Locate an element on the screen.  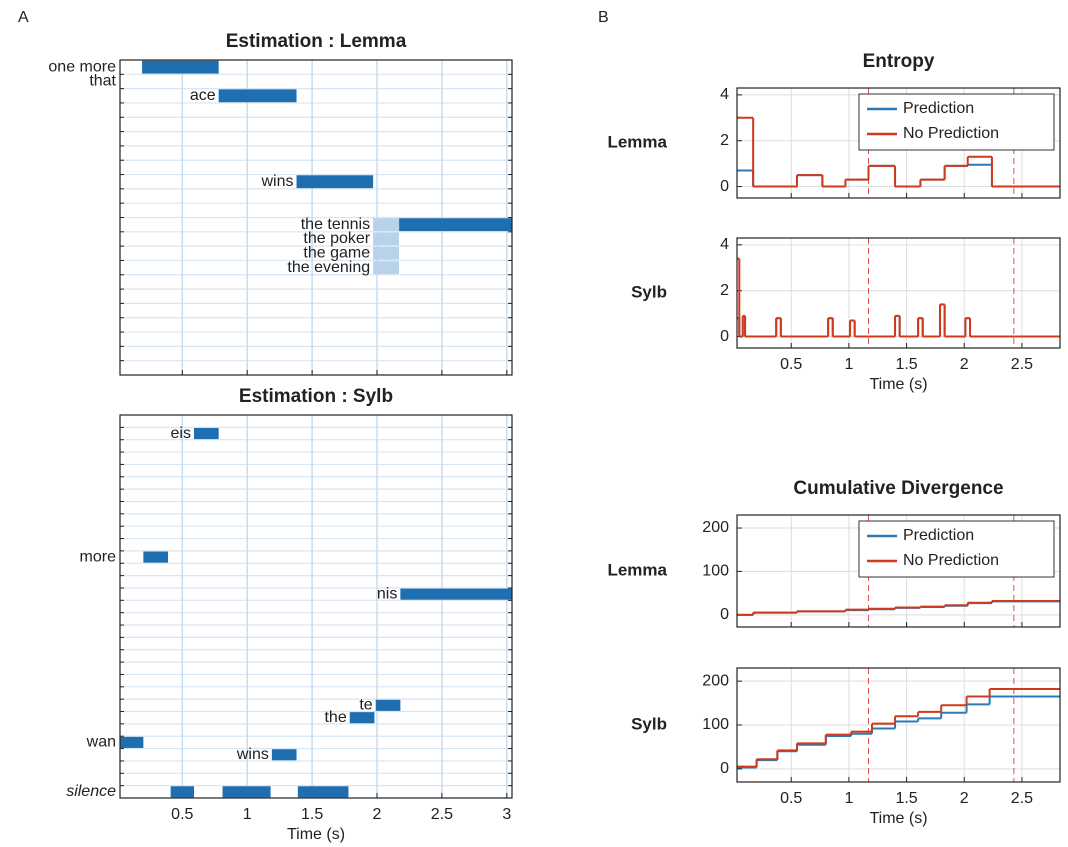
x-tick-label: 3 is located at coordinates (506, 814).